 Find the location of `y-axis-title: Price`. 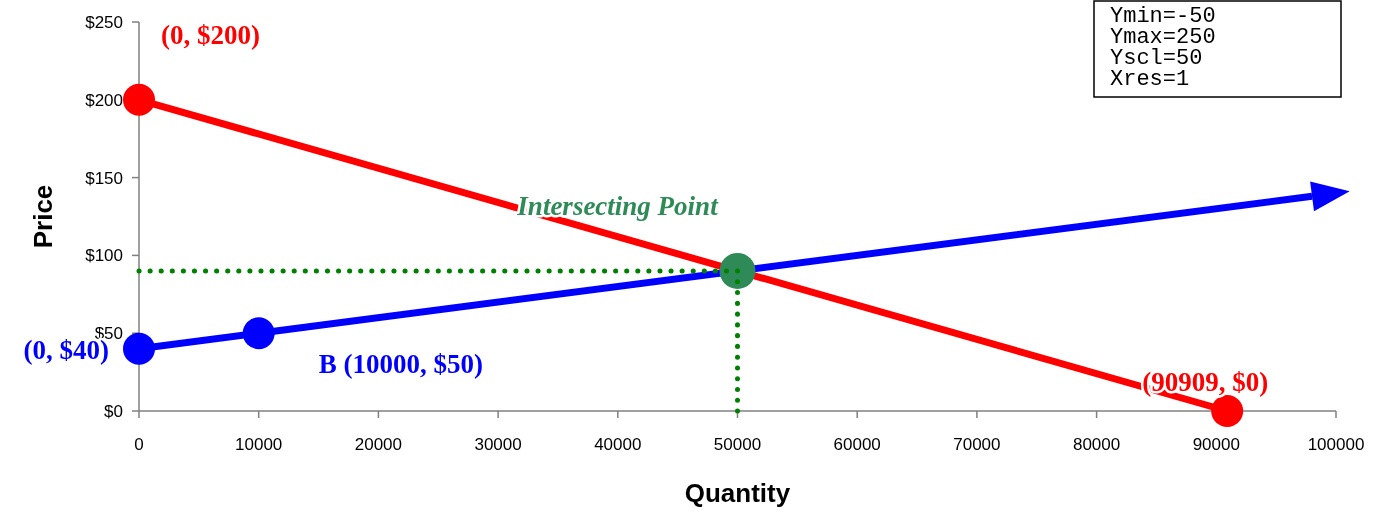

y-axis-title: Price is located at coordinates (43, 216).